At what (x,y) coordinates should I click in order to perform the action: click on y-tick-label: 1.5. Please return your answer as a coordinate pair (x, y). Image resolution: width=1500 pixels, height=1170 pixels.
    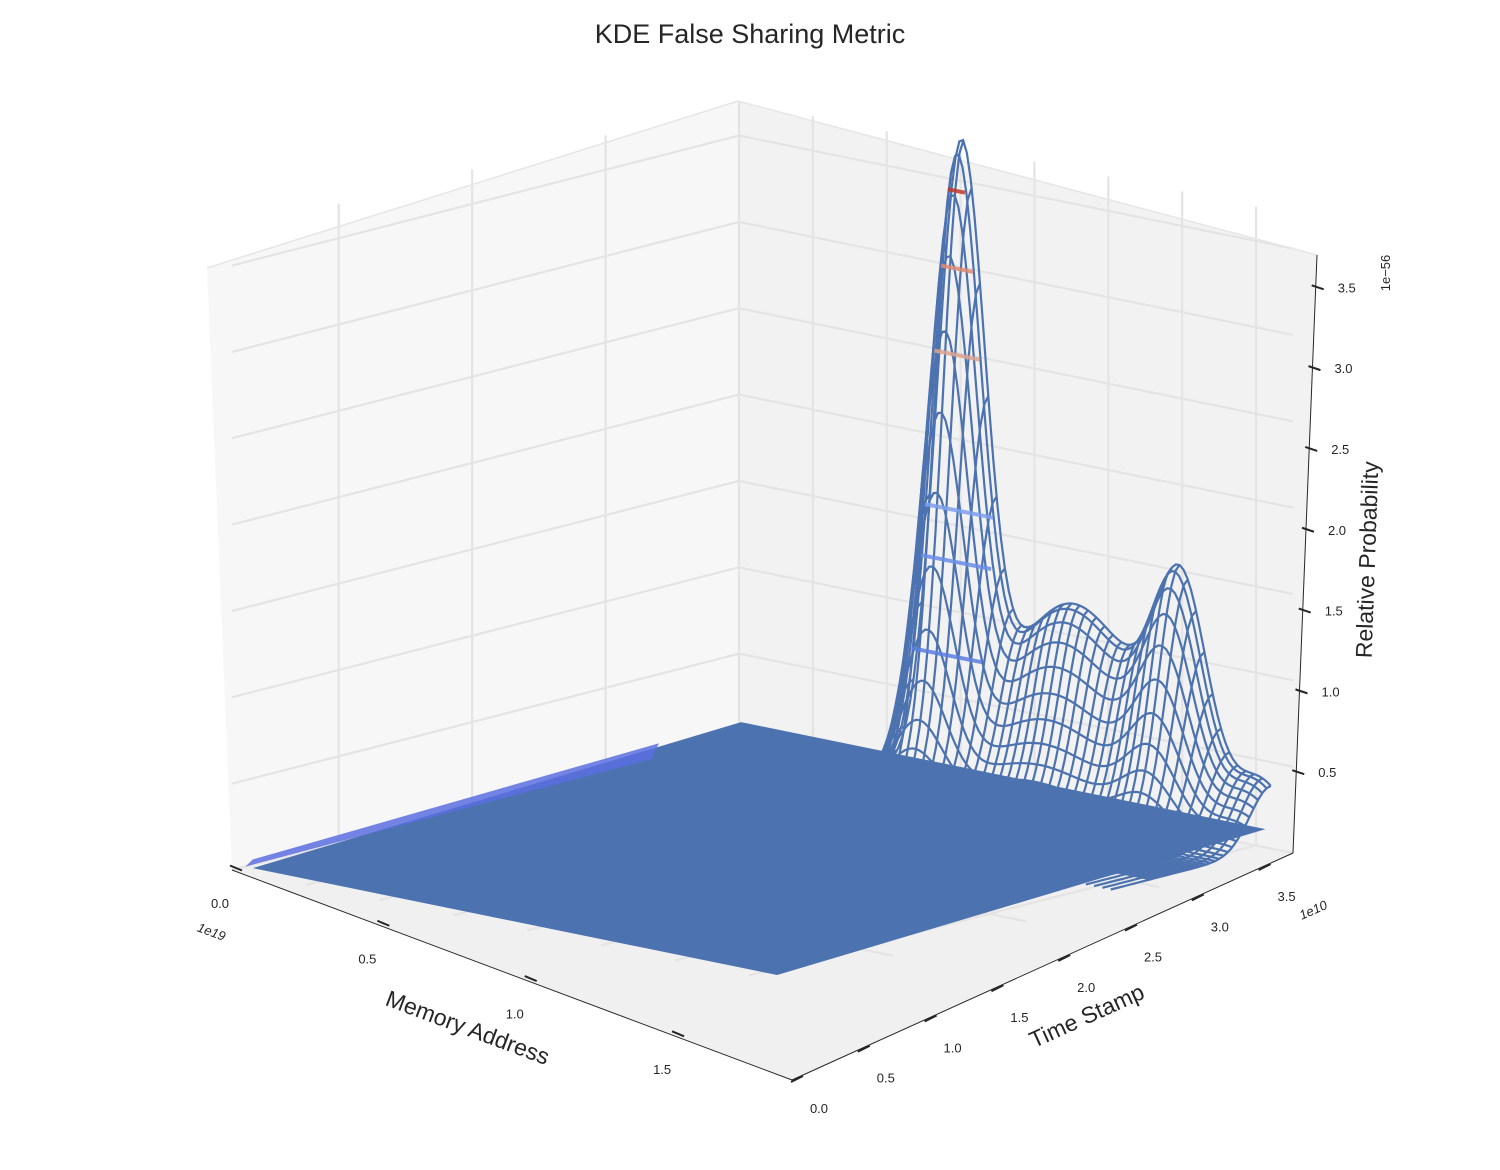
    Looking at the image, I should click on (1019, 1017).